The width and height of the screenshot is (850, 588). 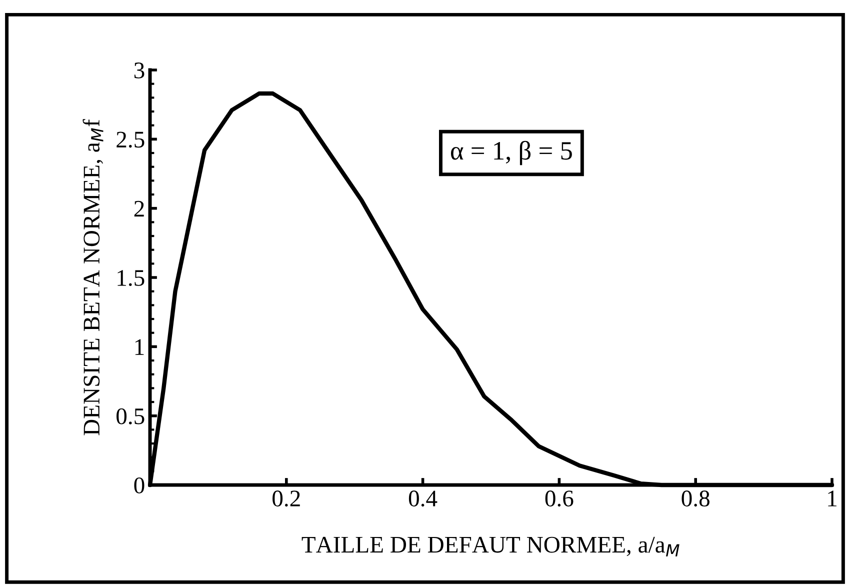 I want to click on x-tick-label: 0.6, so click(x=559, y=498).